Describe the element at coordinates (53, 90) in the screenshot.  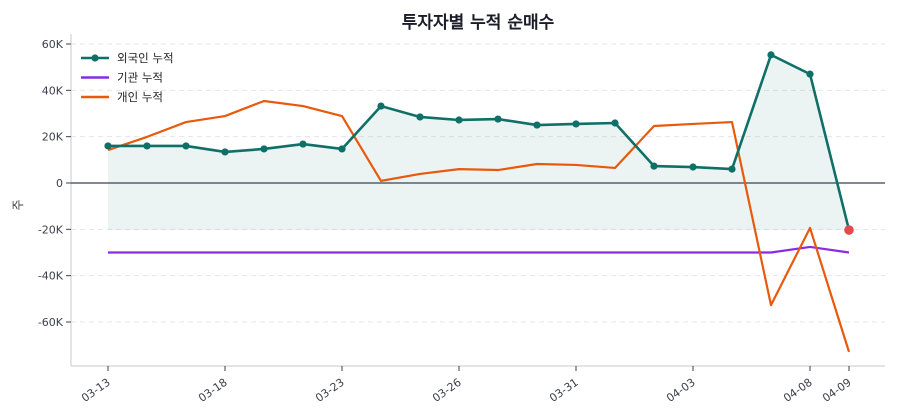
I see `y-tick-label: 40K` at that location.